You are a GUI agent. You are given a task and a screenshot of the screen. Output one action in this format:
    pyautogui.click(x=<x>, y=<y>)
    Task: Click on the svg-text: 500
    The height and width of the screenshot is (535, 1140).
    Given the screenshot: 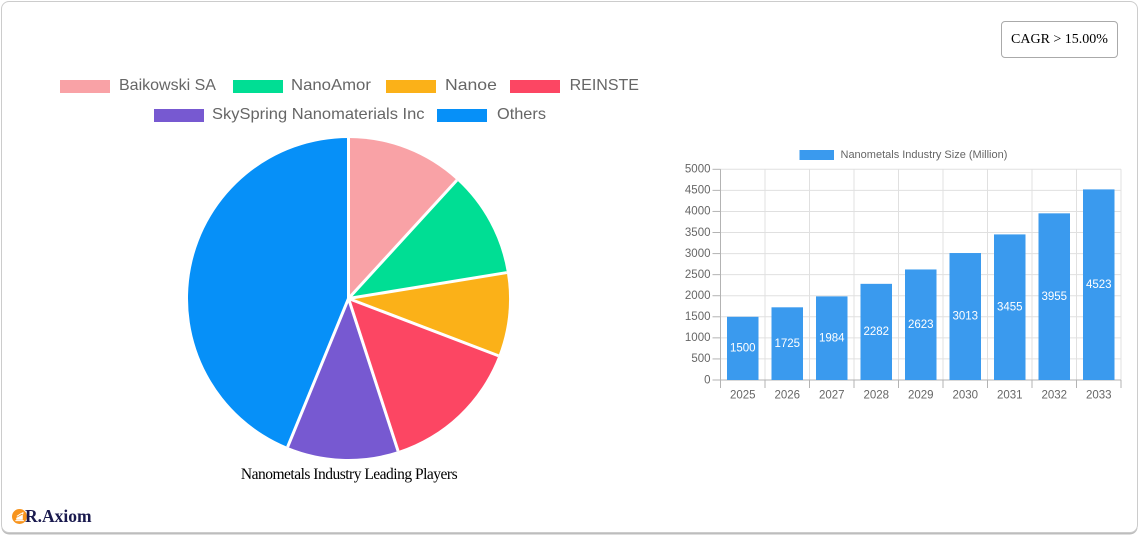 What is the action you would take?
    pyautogui.click(x=700, y=359)
    